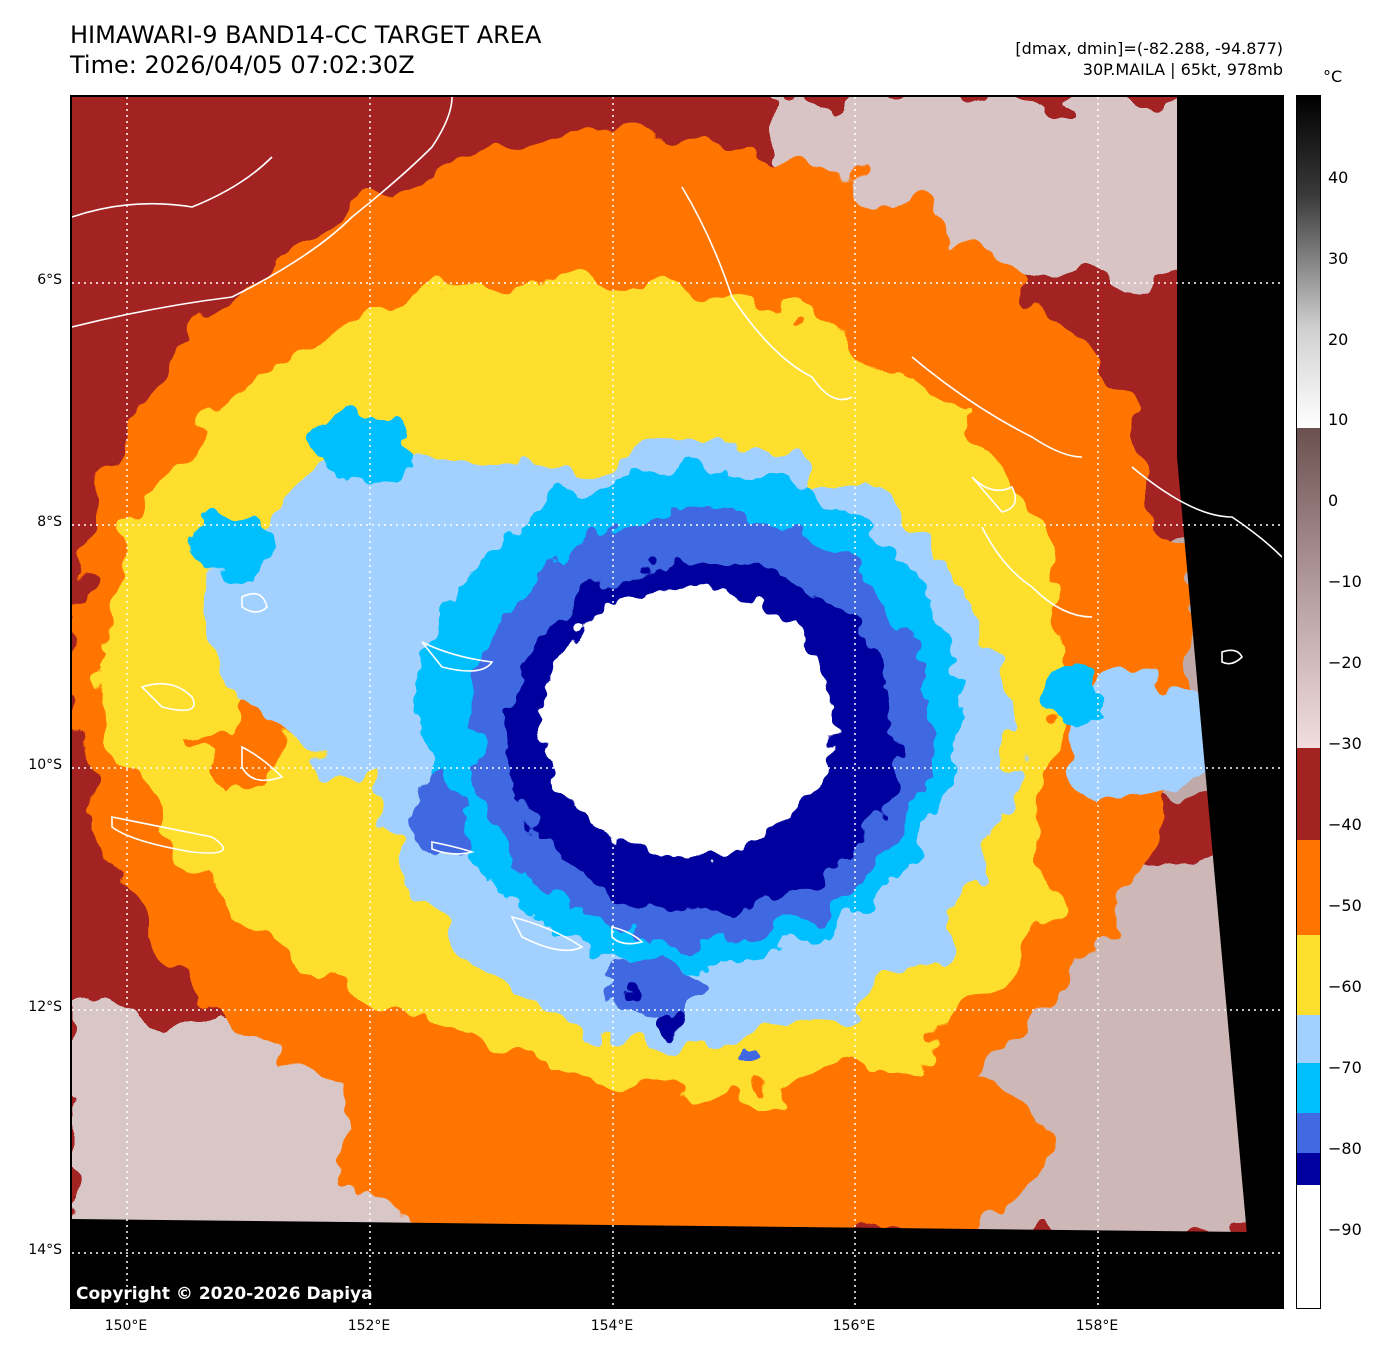  Describe the element at coordinates (45, 1007) in the screenshot. I see `lat-label-12s: 12°S` at that location.